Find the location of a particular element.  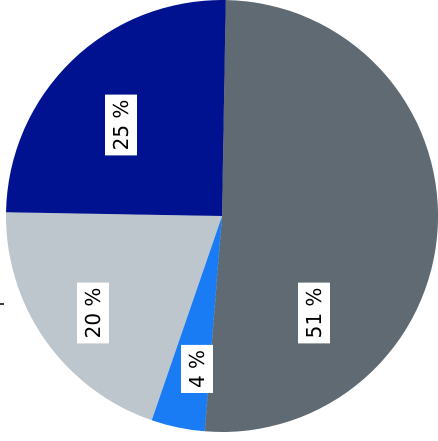

slice-label-3: 20 % is located at coordinates (93, 313).